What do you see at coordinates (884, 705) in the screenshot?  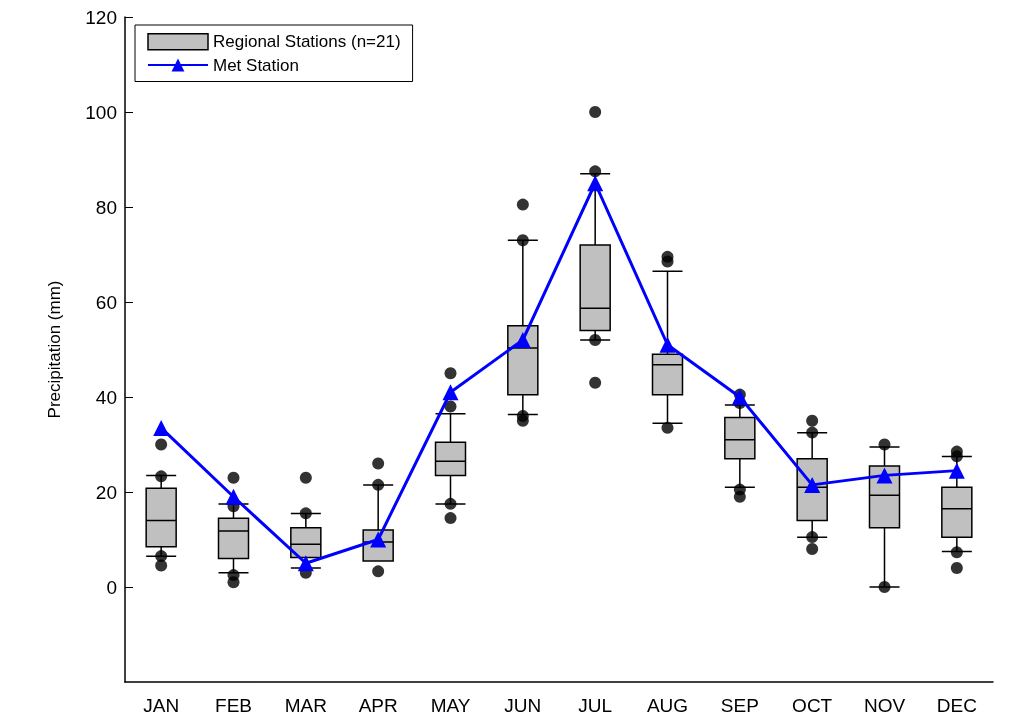 I see `x-tick-label: NOV` at bounding box center [884, 705].